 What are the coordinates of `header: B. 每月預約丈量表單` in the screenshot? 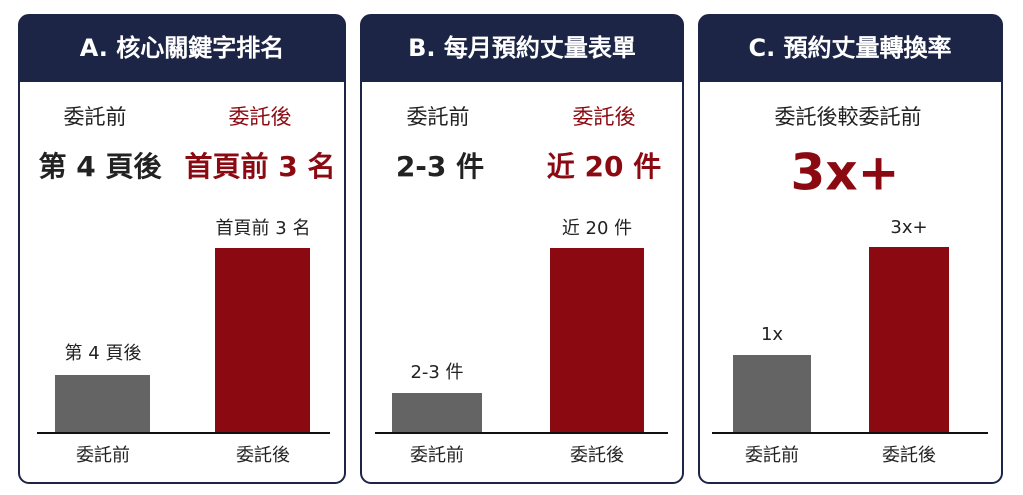 It's located at (522, 48).